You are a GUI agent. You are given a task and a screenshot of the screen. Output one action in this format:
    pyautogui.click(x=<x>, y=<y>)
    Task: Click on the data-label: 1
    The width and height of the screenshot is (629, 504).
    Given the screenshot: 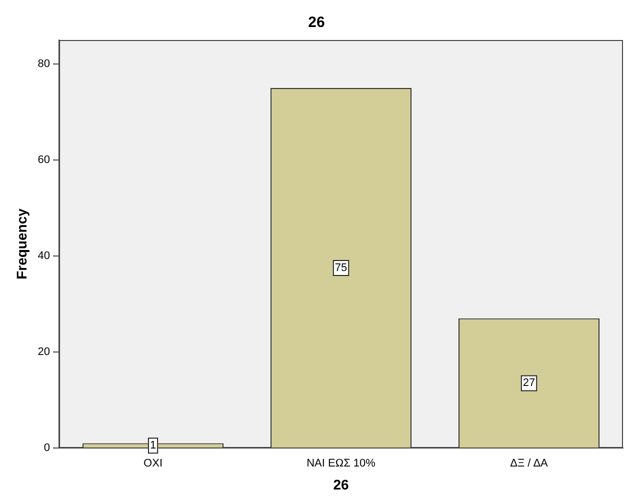 What is the action you would take?
    pyautogui.click(x=153, y=446)
    